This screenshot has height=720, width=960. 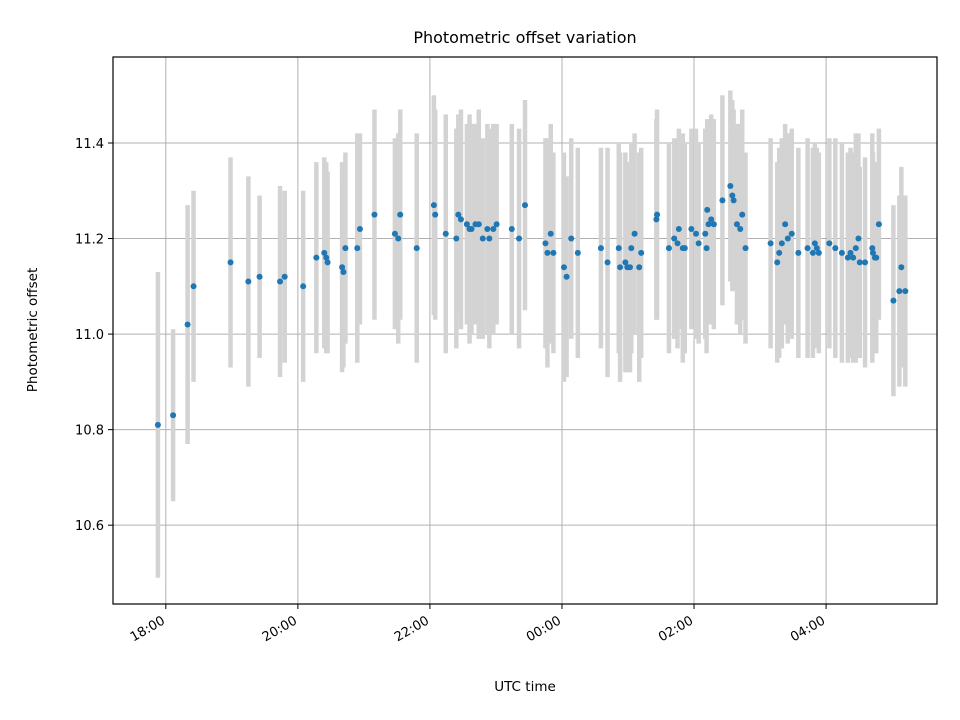 What do you see at coordinates (89, 335) in the screenshot?
I see `y-tick-label: 11.0` at bounding box center [89, 335].